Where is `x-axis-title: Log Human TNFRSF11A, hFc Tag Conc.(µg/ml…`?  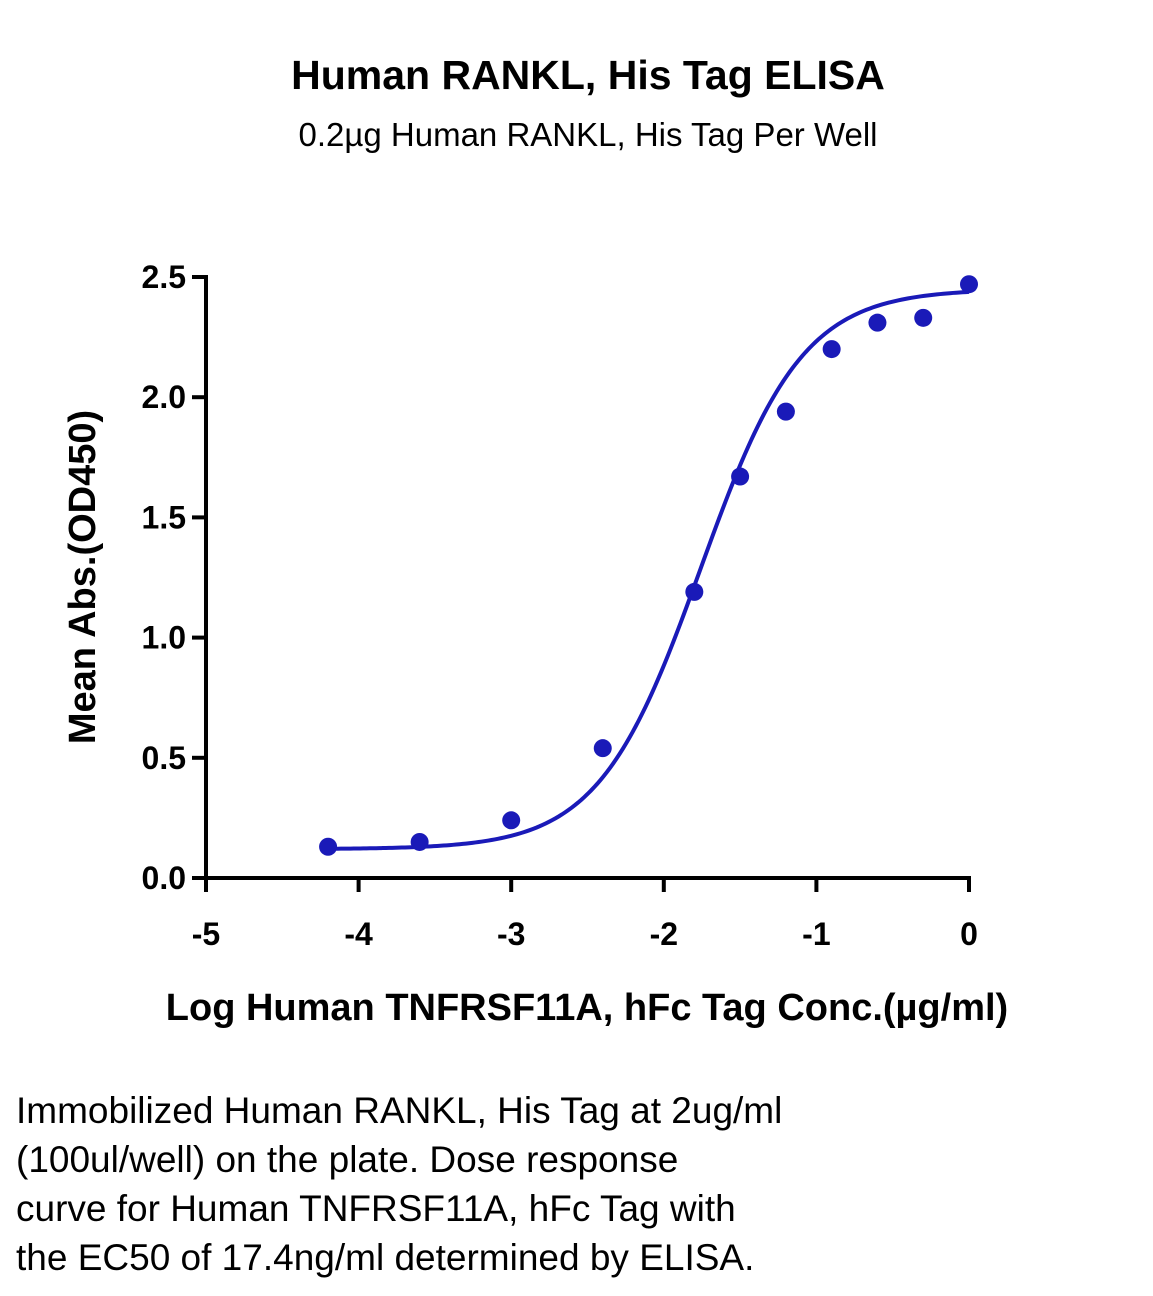 x-axis-title: Log Human TNFRSF11A, hFc Tag Conc.(µg/ml… is located at coordinates (587, 1008).